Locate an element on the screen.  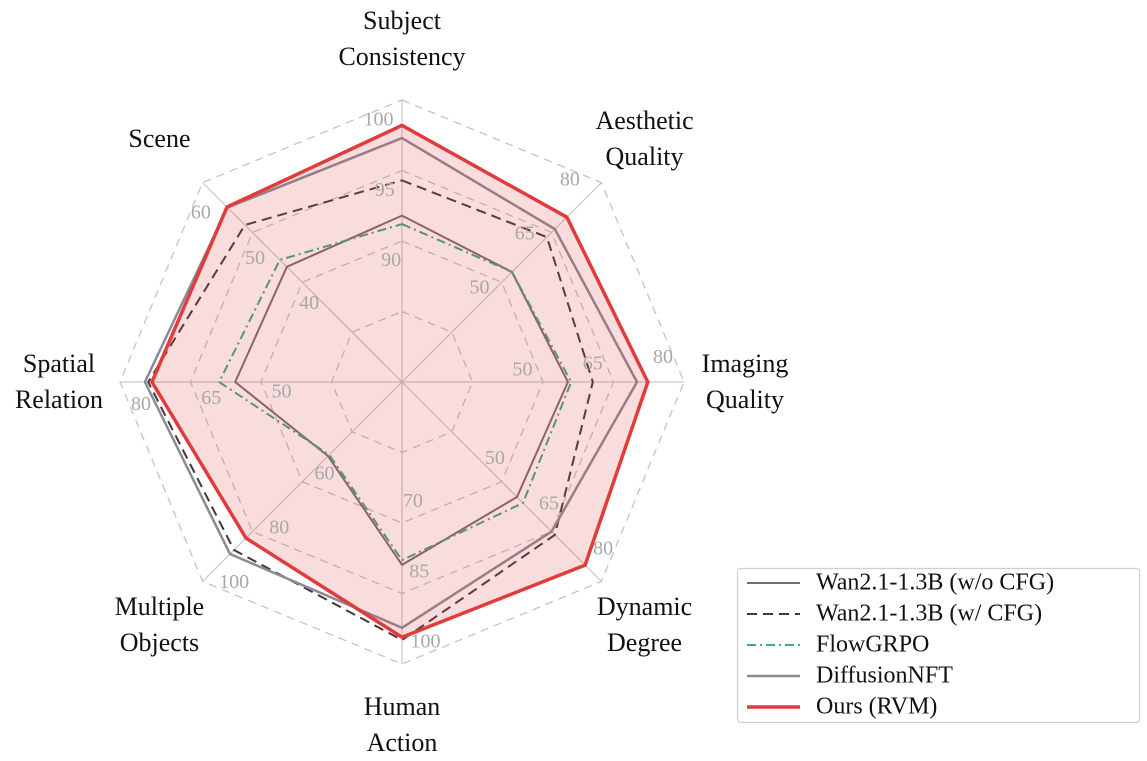
category-label: Subject Consistency is located at coordinates (402, 38).